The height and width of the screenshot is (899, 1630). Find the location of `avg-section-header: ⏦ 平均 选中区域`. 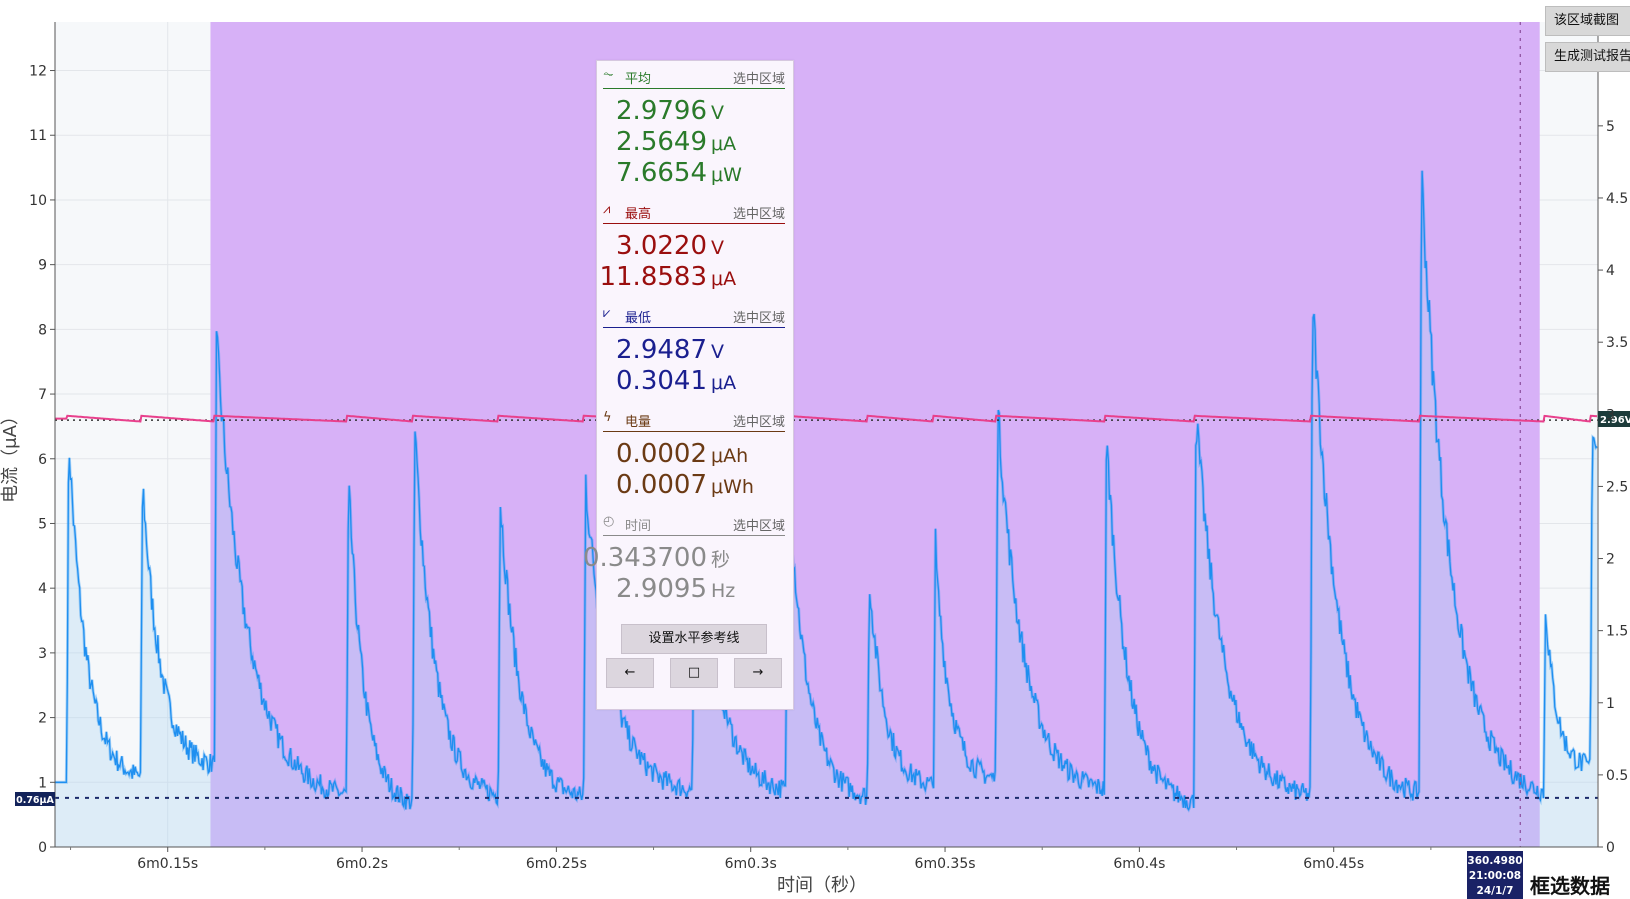

avg-section-header: ⏦ 平均 选中区域 is located at coordinates (694, 76).